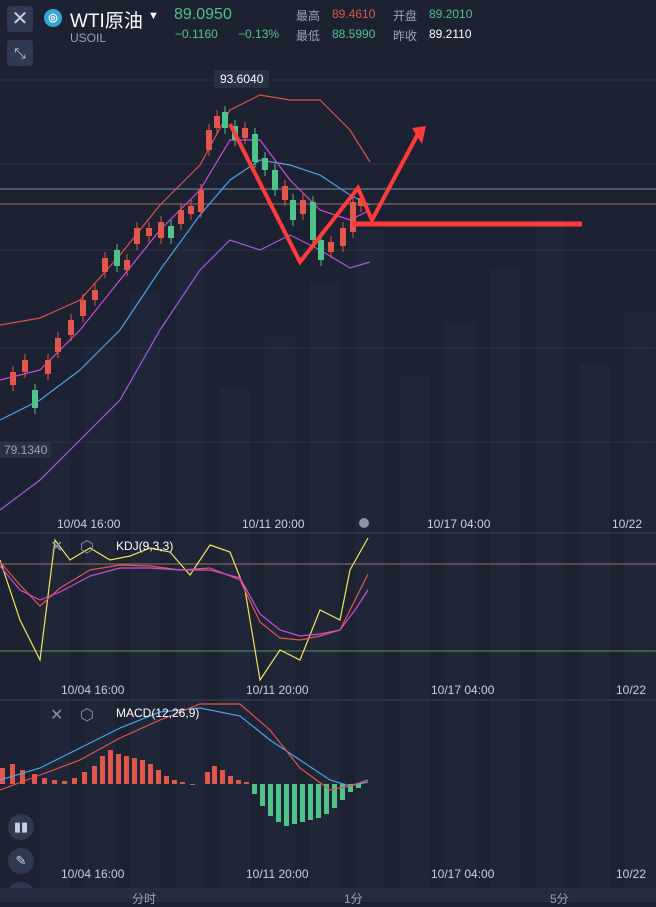  I want to click on macd-x-label: 10/11 20:00, so click(277, 874).